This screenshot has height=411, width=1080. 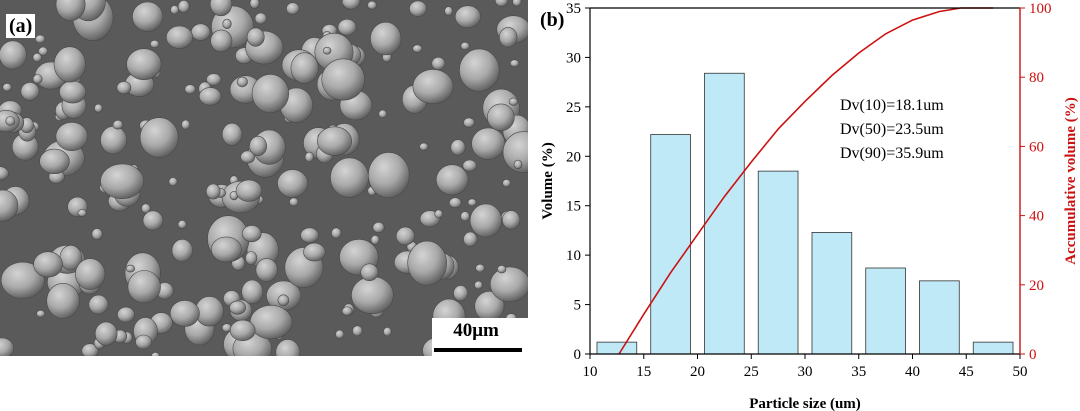 What do you see at coordinates (552, 20) in the screenshot?
I see `panel-label-b: (b)` at bounding box center [552, 20].